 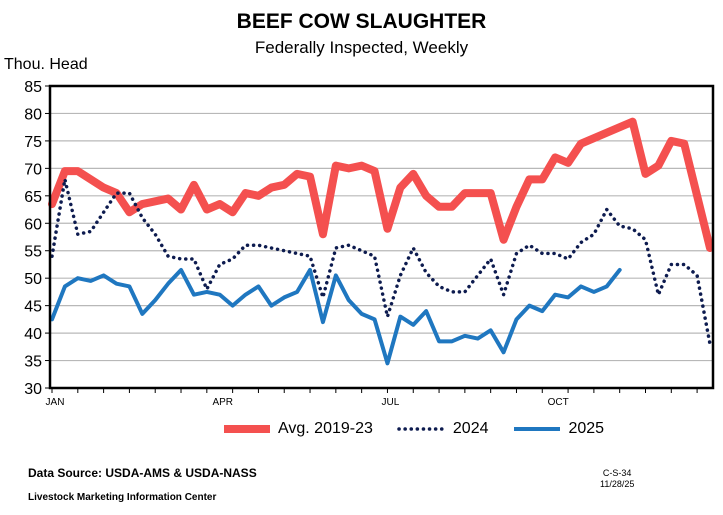 I want to click on legend-swatch-avg, so click(x=247, y=429).